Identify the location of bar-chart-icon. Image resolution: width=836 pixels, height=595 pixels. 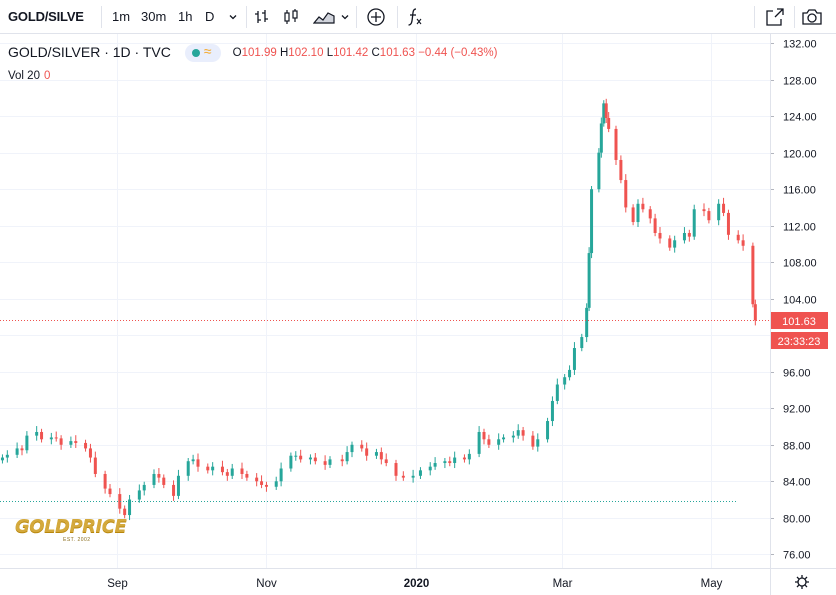
(262, 17).